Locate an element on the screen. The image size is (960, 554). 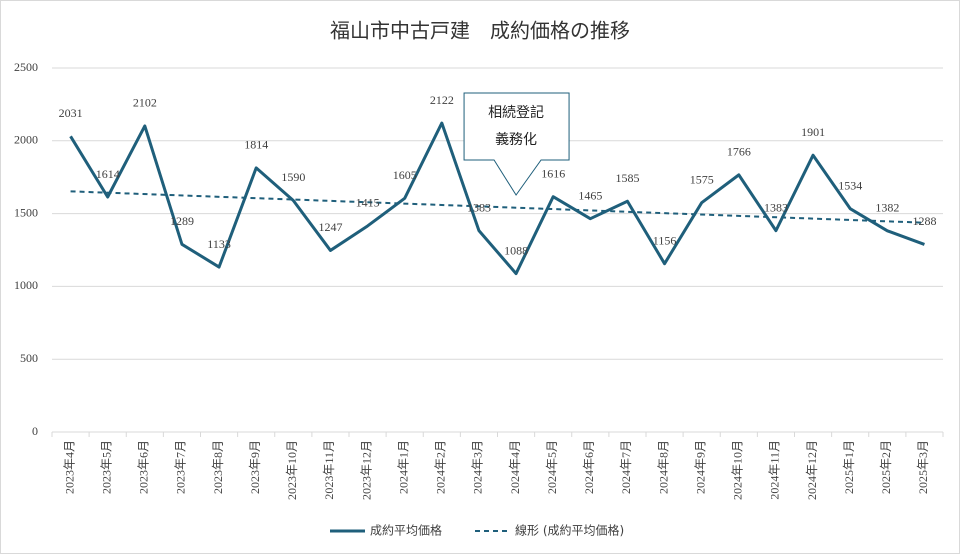
data-label: 1616 is located at coordinates (553, 173).